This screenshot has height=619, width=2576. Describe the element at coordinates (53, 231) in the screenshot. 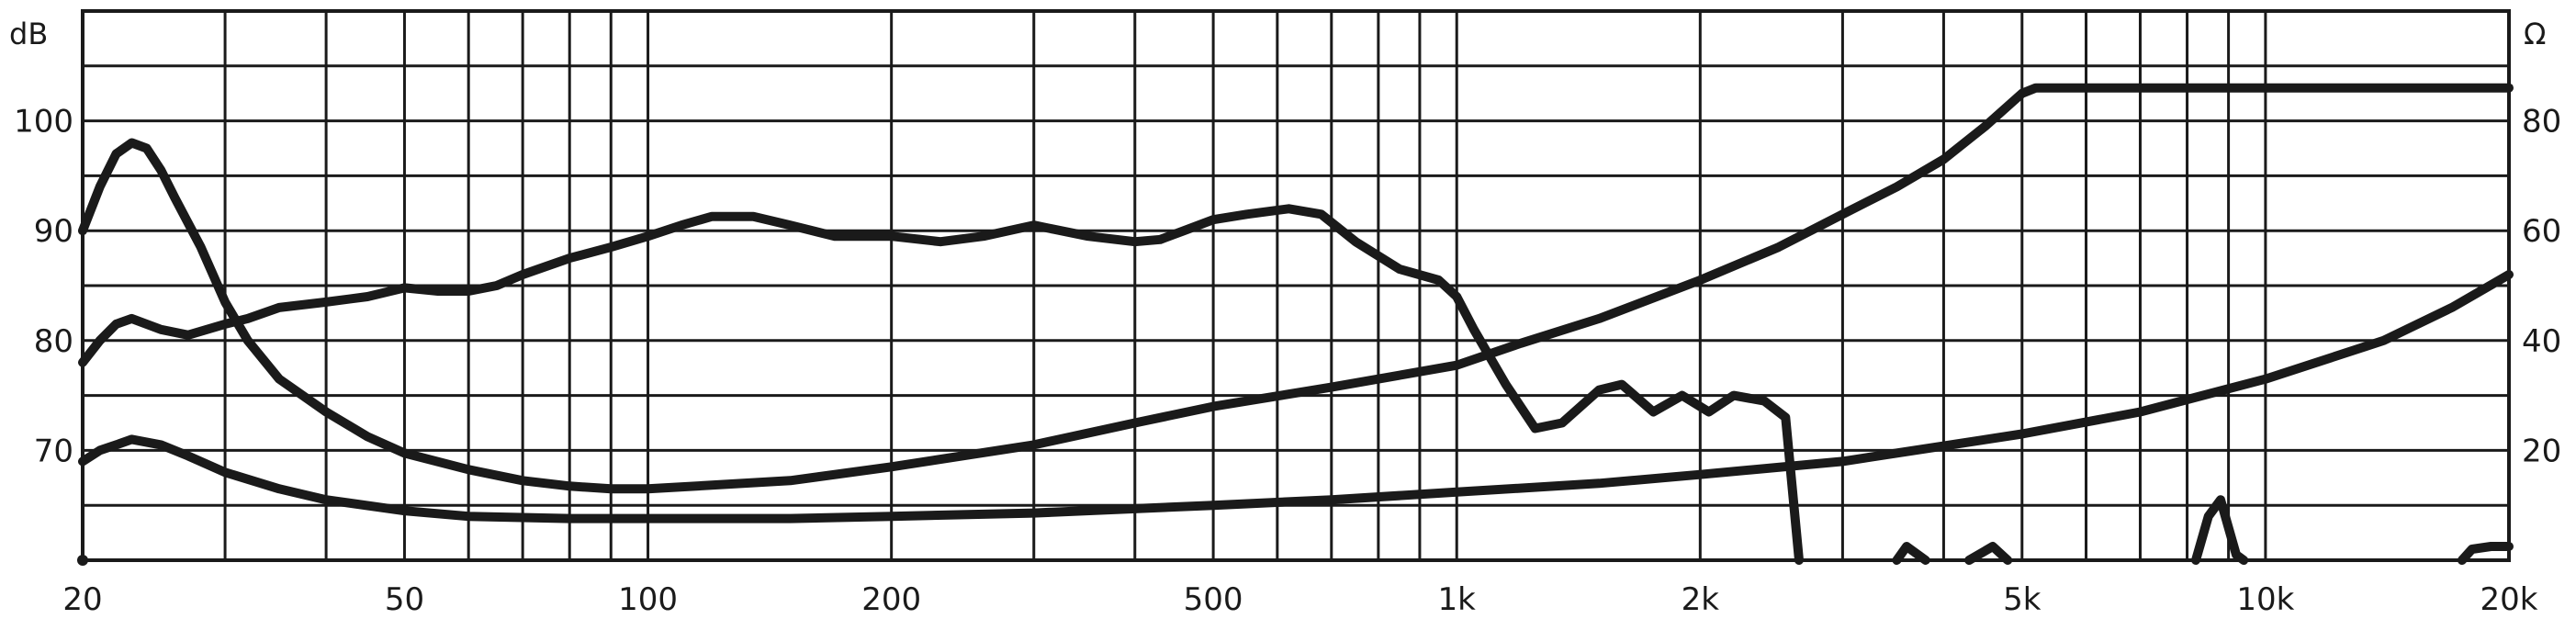

I see `left-tick-label: 90` at that location.